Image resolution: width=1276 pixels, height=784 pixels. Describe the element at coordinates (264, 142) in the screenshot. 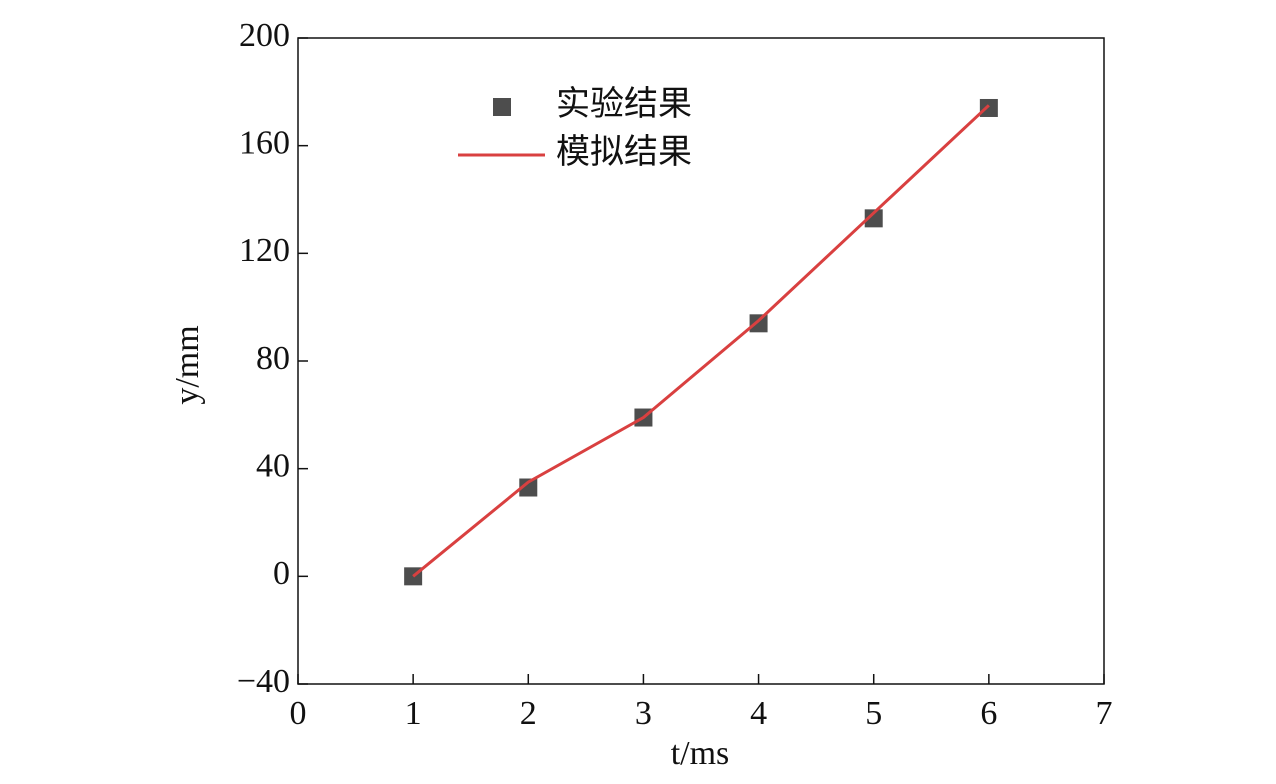

I see `y-tick-label: 160` at that location.